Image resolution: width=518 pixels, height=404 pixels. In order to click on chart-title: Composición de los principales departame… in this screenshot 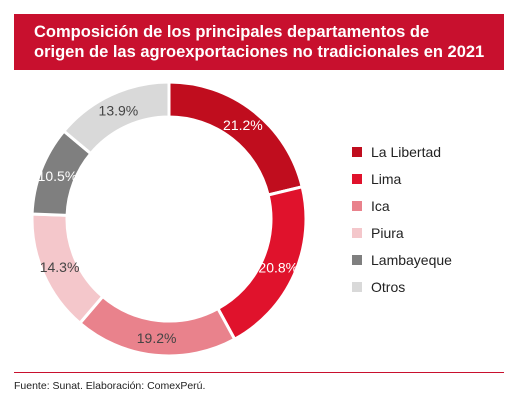, I will do `click(259, 42)`.